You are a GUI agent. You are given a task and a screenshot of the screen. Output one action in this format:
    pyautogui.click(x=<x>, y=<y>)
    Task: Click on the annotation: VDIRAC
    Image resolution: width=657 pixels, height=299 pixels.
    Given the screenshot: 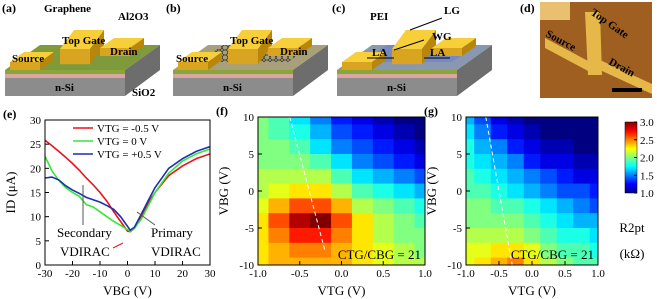 What is the action you would take?
    pyautogui.click(x=176, y=251)
    